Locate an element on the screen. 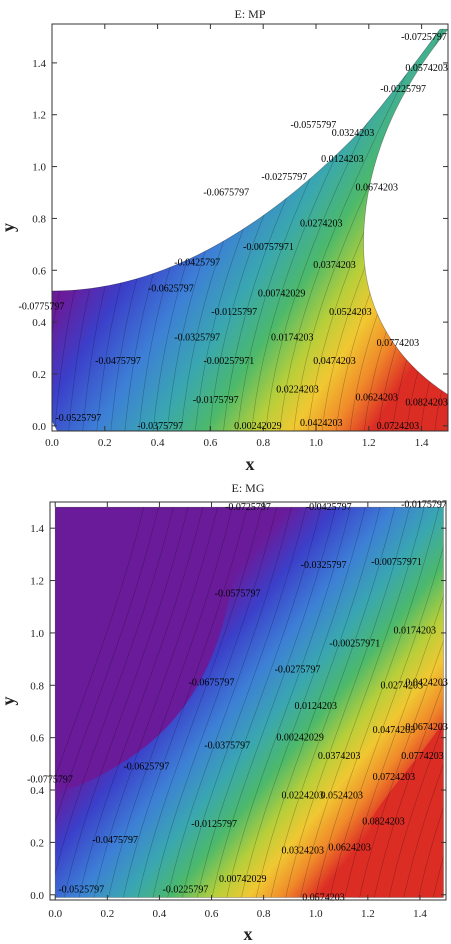 Image resolution: width=451 pixels, height=944 pixels. contour-value-label: -0.0575797 is located at coordinates (313, 125).